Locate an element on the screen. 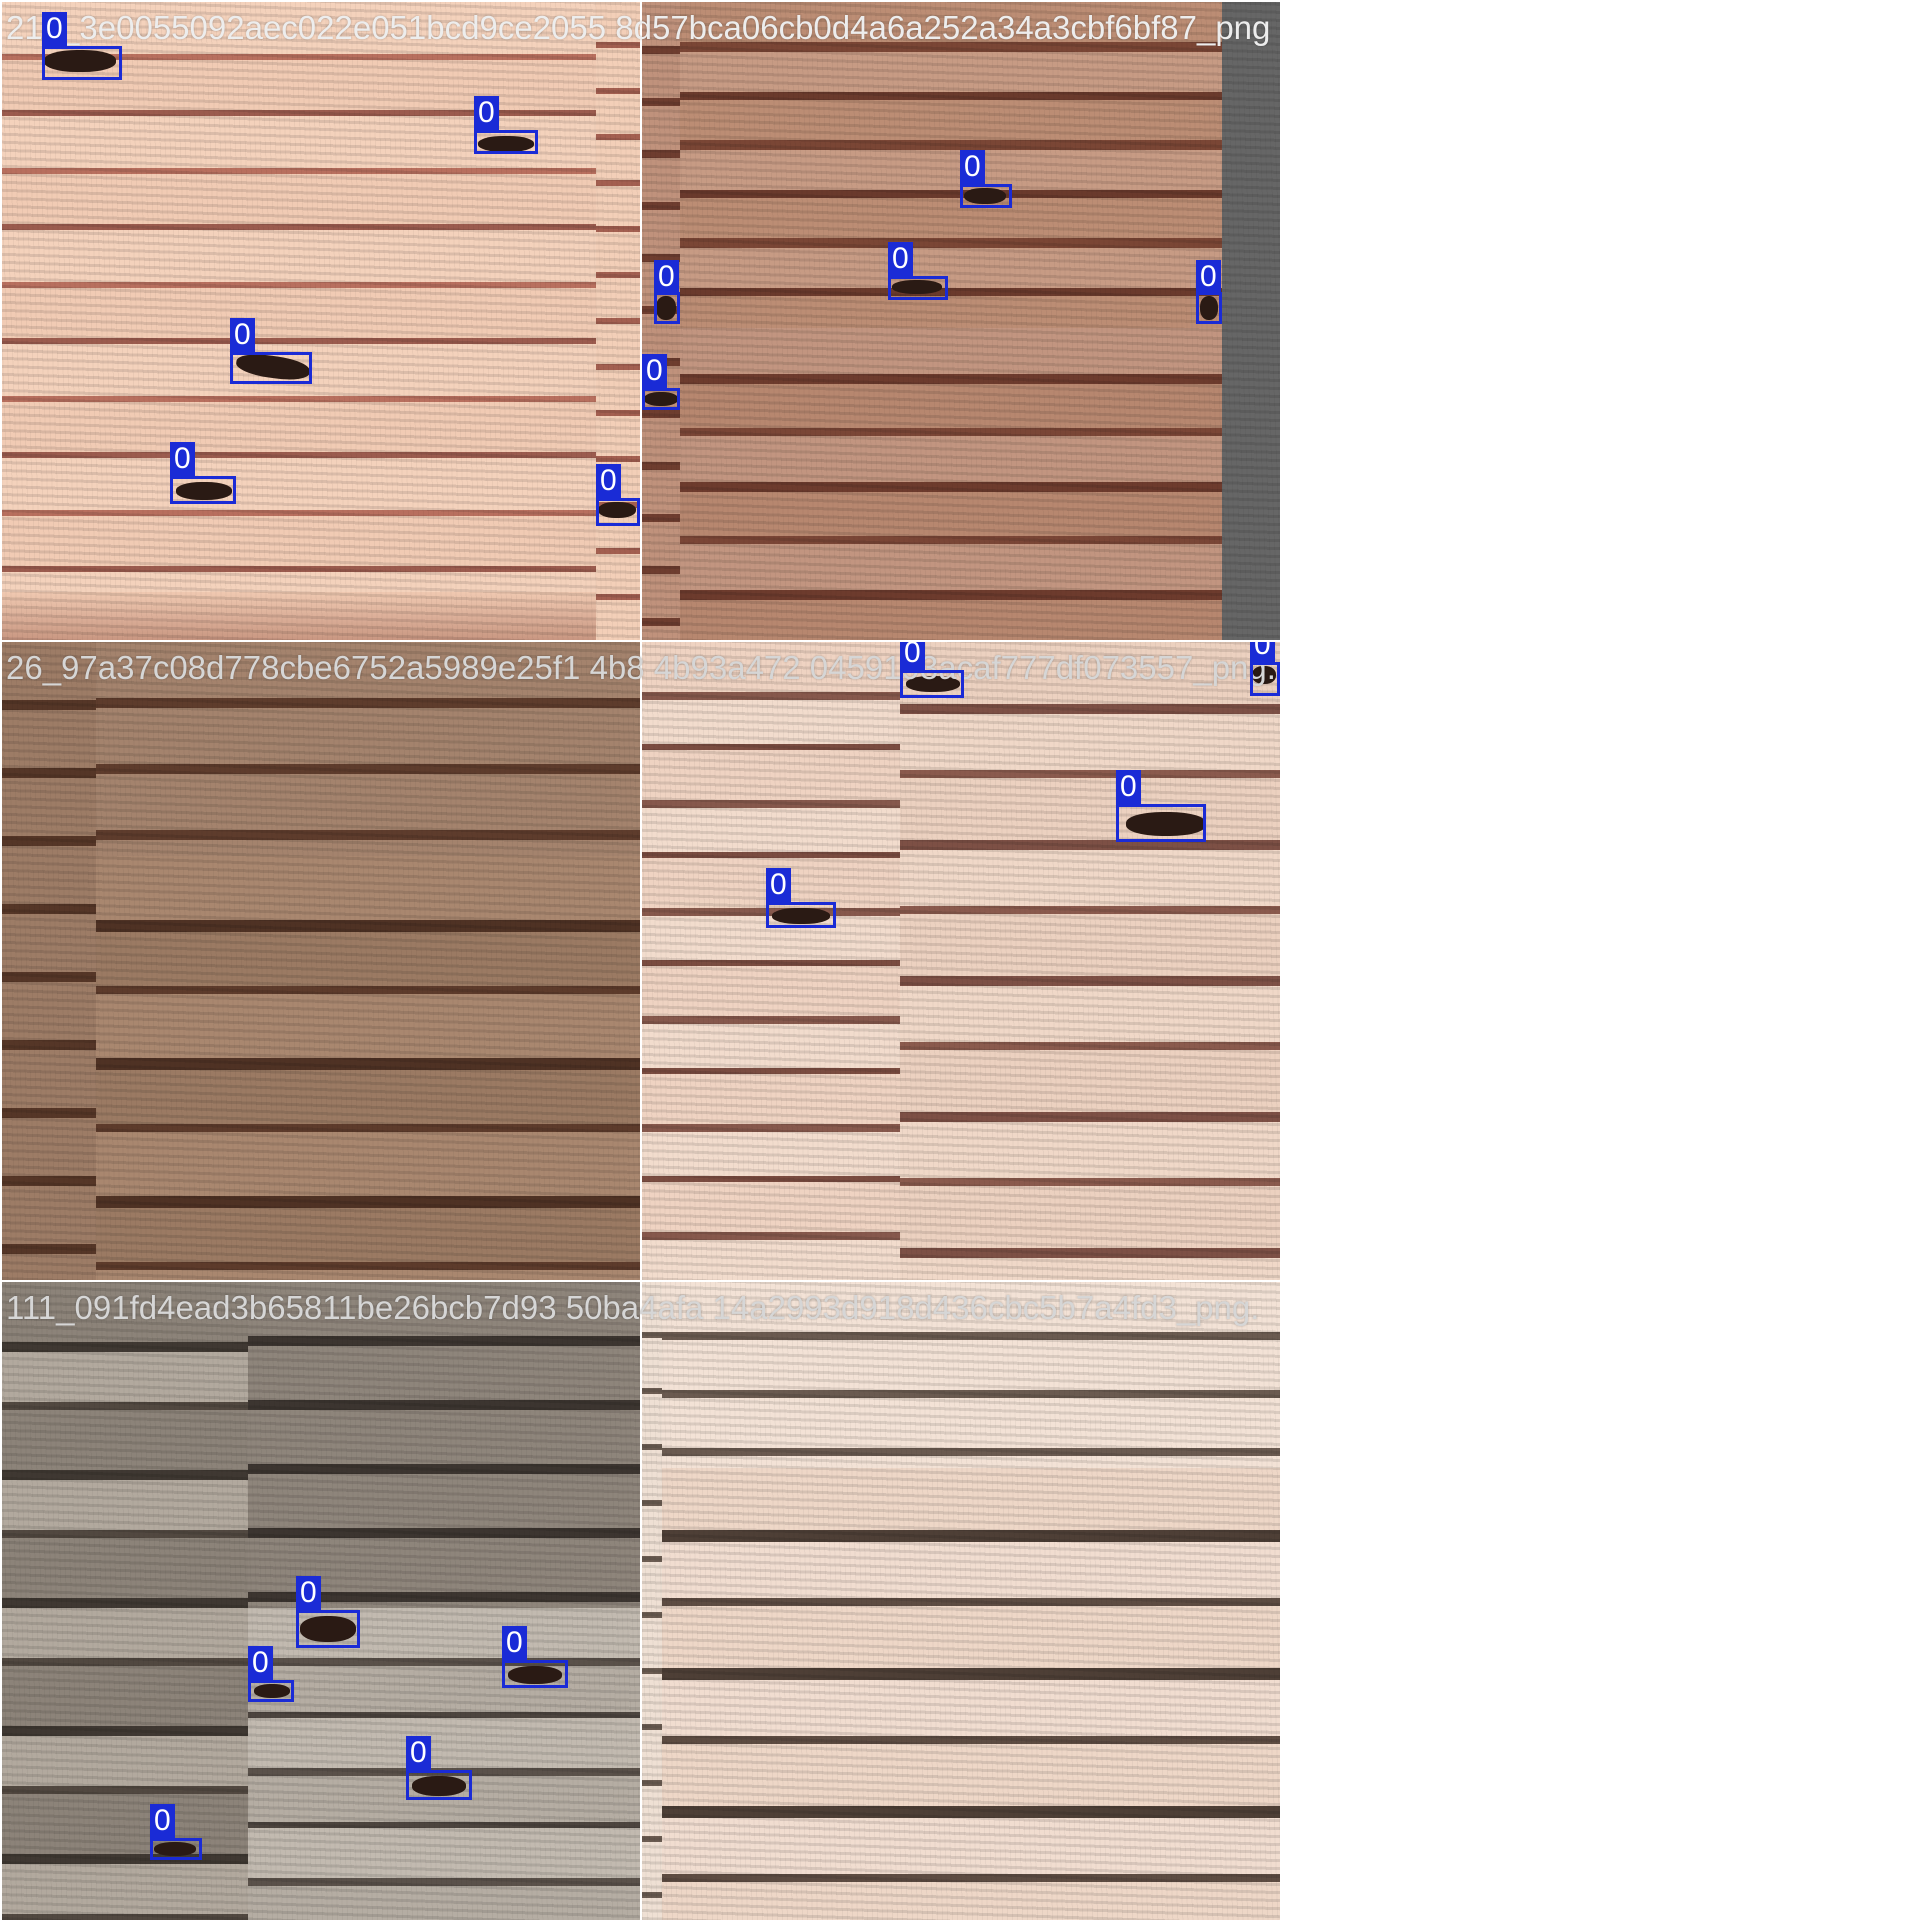  tile-3-texture-bottom is located at coordinates (368, 1068).